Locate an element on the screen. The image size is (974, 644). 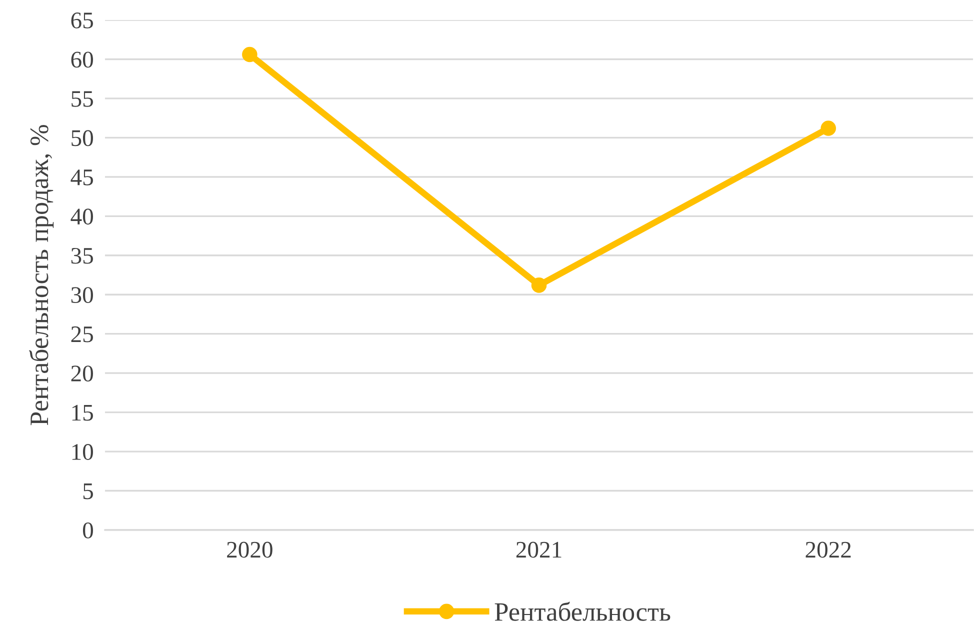
y-tick-label: 65 is located at coordinates (82, 20).